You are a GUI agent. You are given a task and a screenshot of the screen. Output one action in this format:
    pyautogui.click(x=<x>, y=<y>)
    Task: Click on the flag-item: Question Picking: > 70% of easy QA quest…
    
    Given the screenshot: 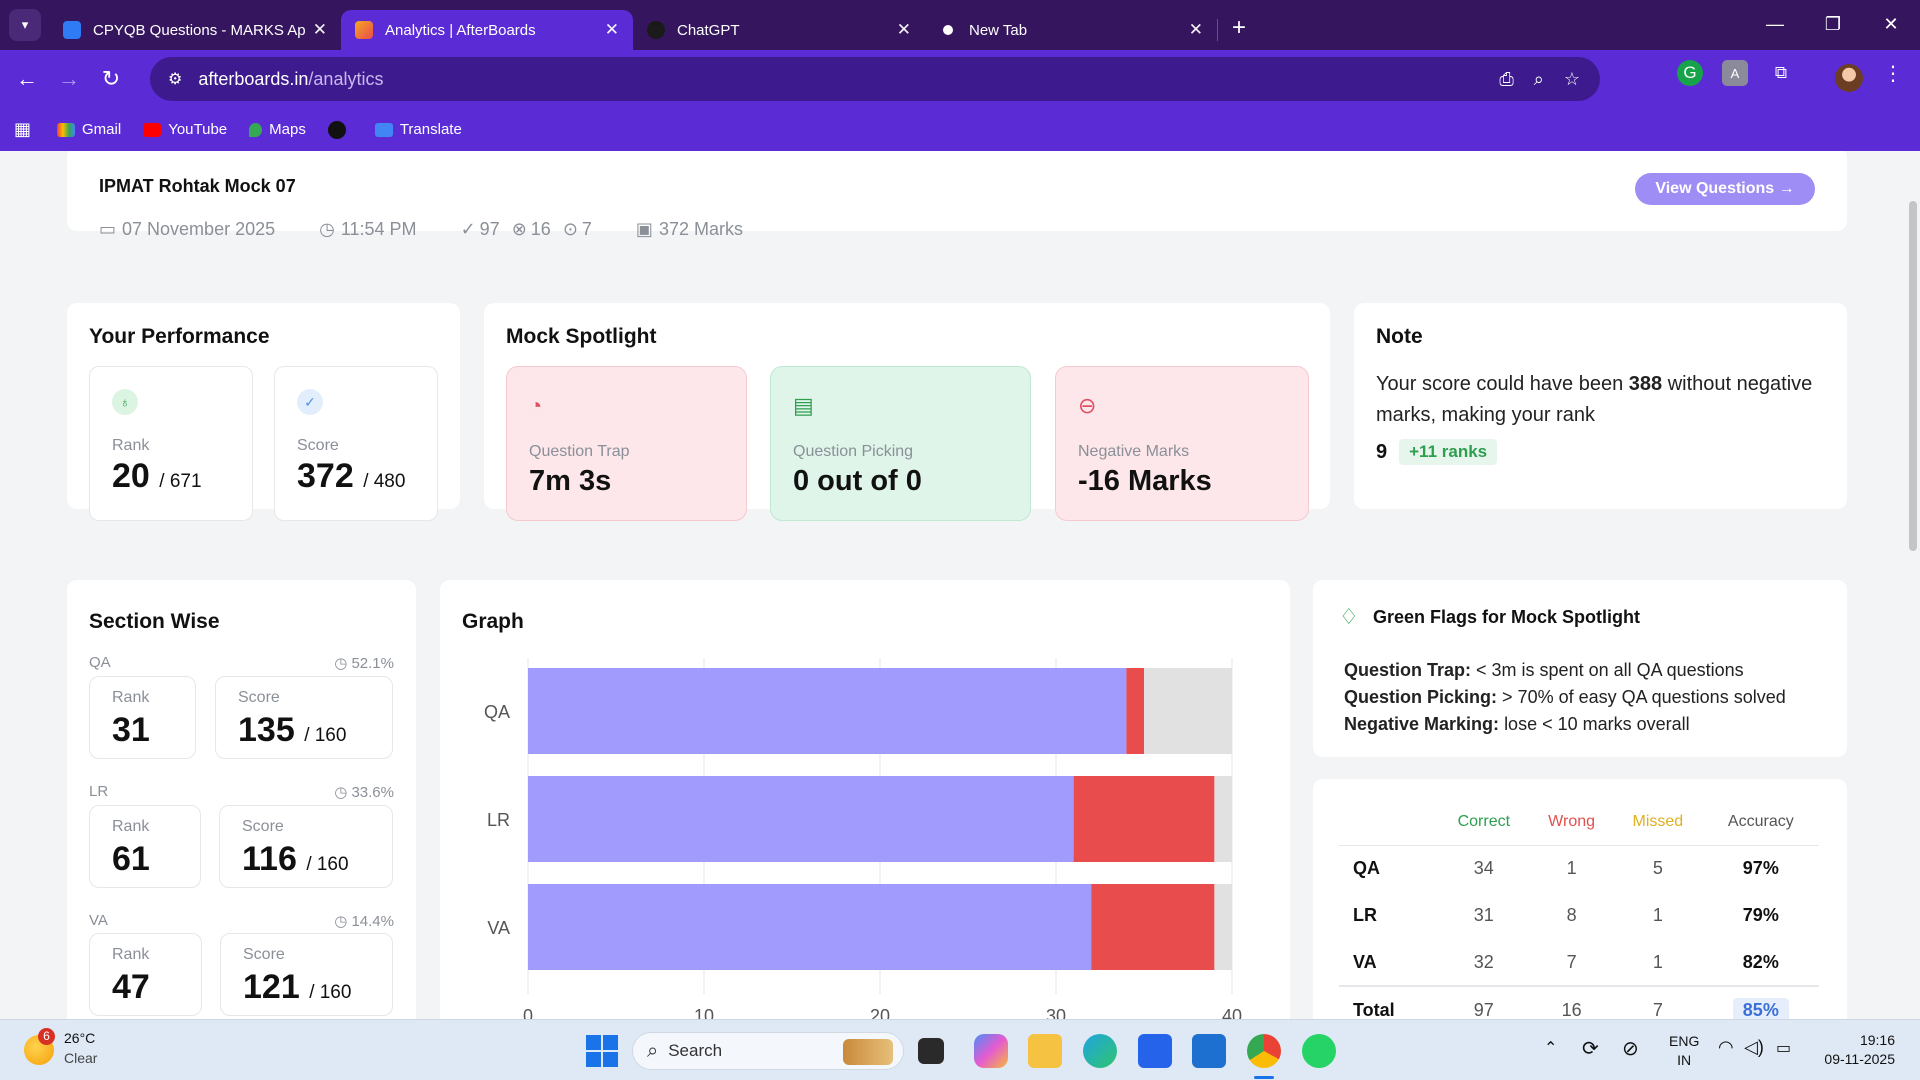 What is the action you would take?
    pyautogui.click(x=1565, y=697)
    